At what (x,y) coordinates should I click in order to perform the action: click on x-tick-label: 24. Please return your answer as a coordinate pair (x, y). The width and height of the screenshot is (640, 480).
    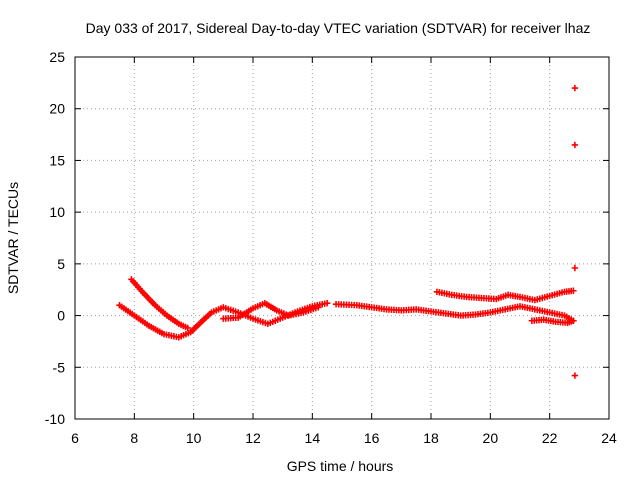
    Looking at the image, I should click on (609, 438).